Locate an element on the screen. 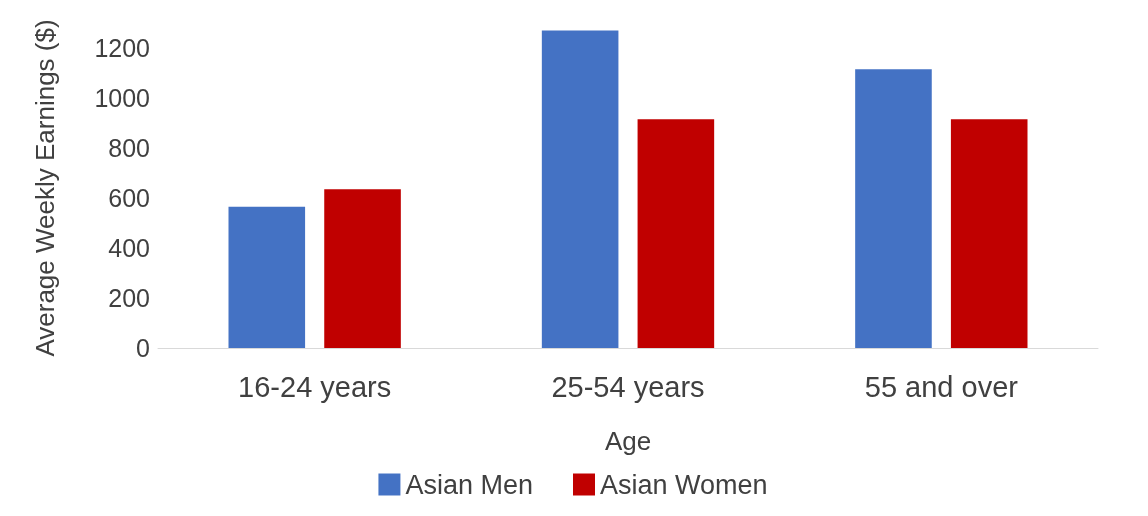  y-tick-label: 400 is located at coordinates (129, 248).